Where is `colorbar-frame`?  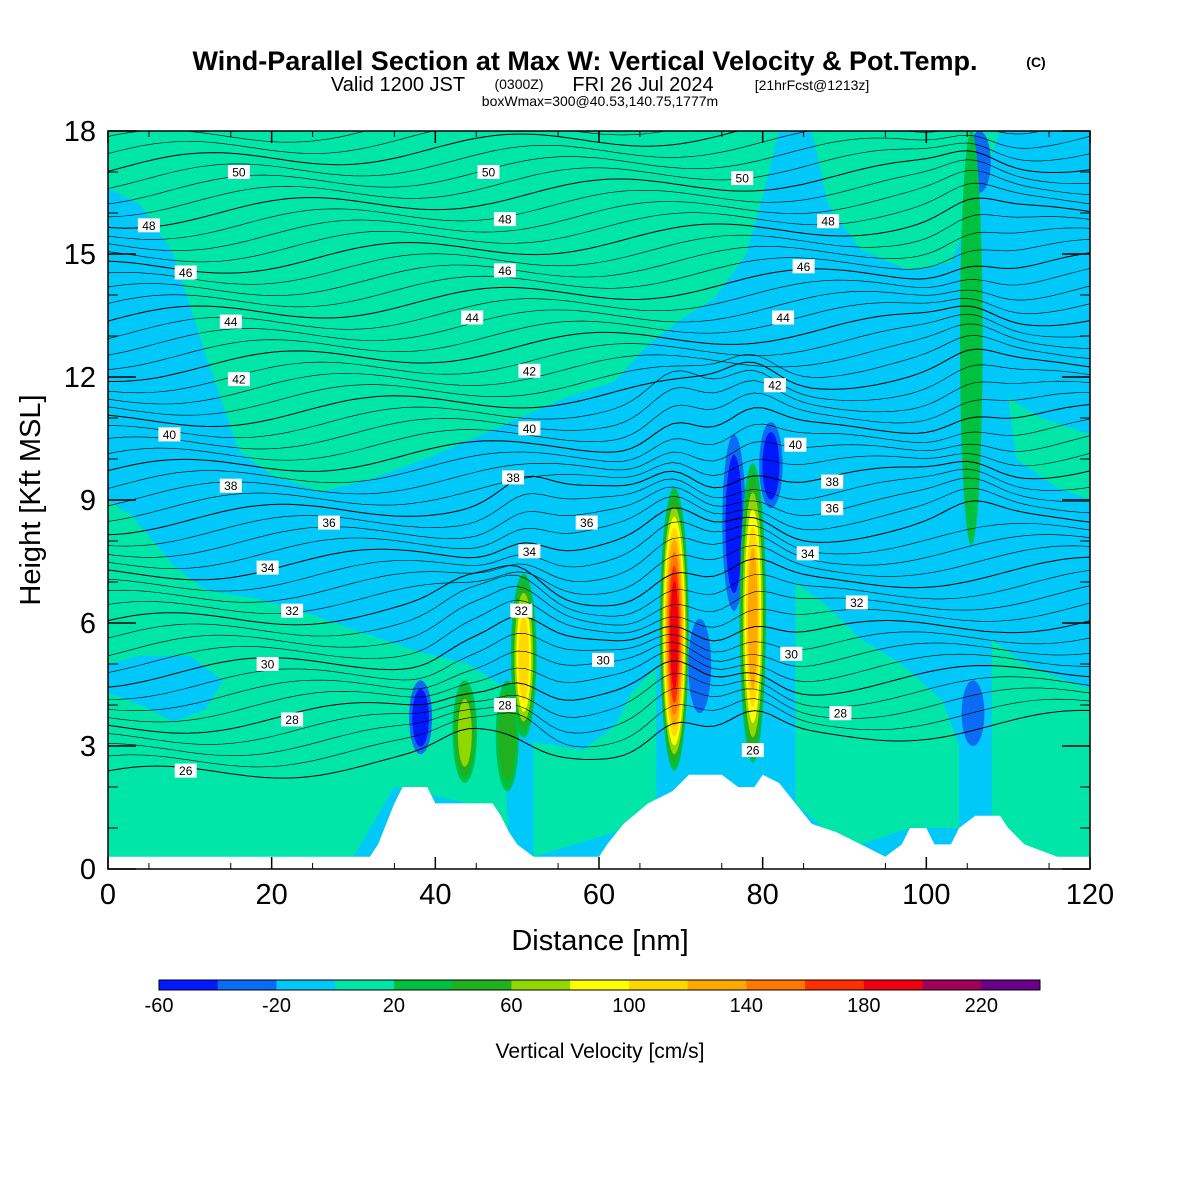 colorbar-frame is located at coordinates (599, 985).